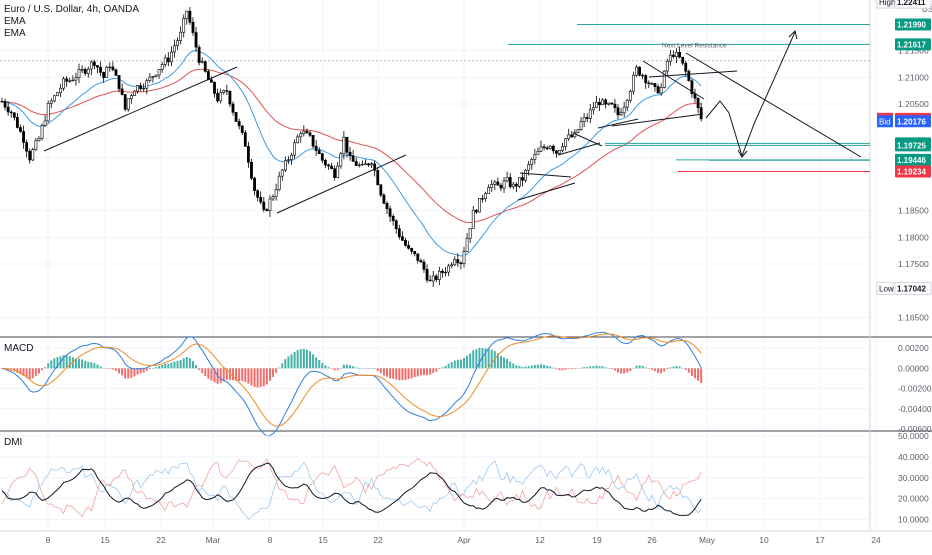  What do you see at coordinates (15, 33) in the screenshot?
I see `ema-slow-legend: EMA` at bounding box center [15, 33].